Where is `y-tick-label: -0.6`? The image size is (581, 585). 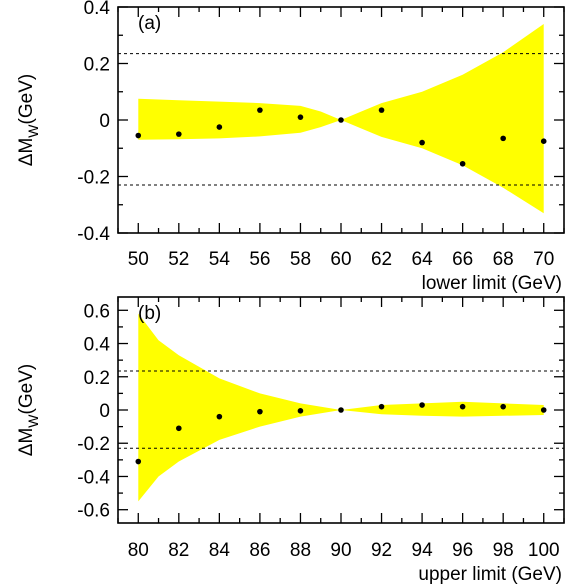
y-tick-label: -0.6 is located at coordinates (93, 511).